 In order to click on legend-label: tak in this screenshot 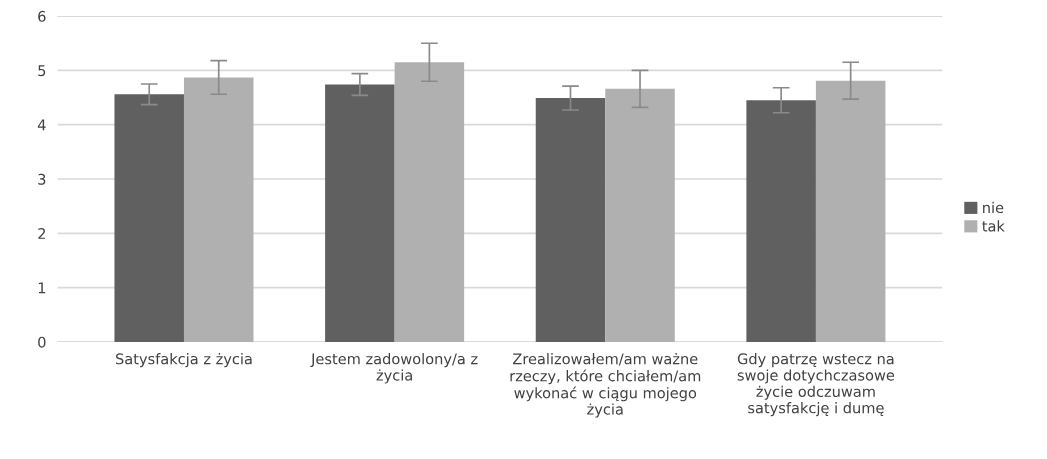, I will do `click(993, 226)`.